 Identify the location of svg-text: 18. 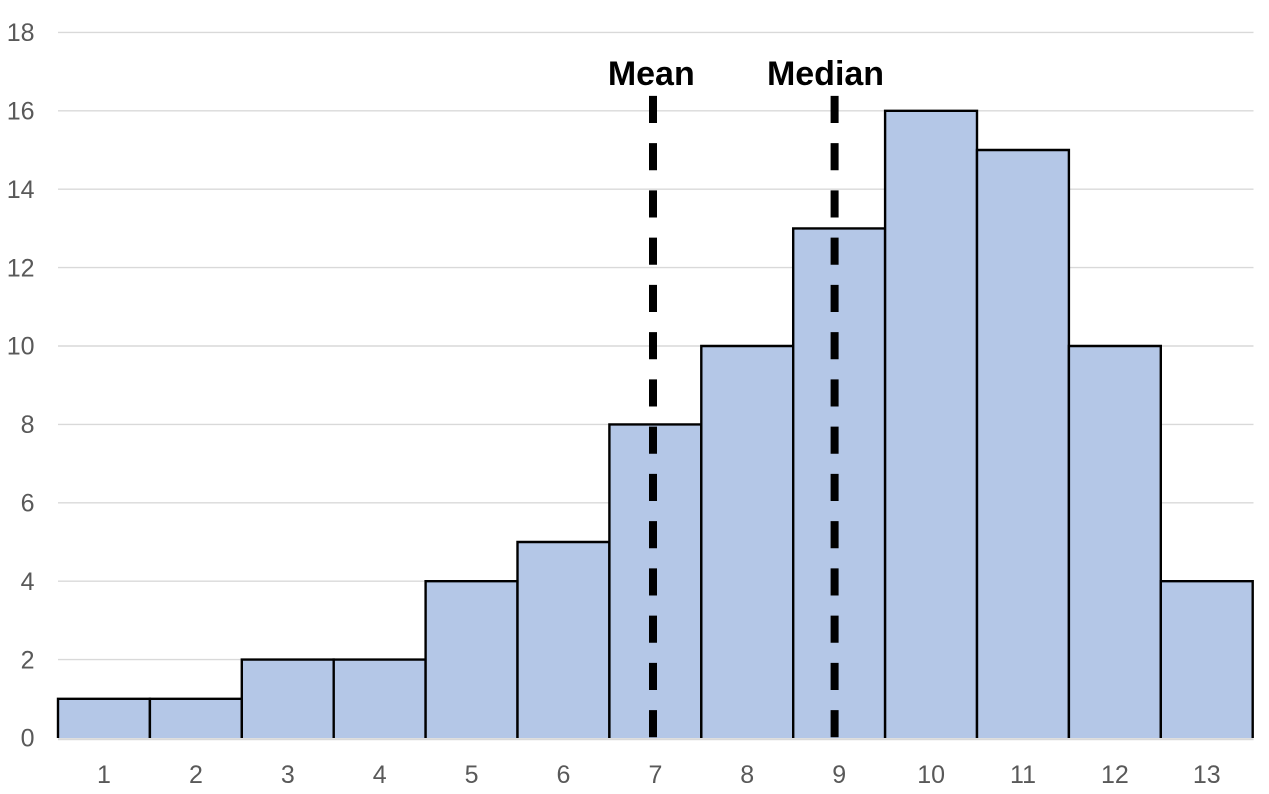
(21, 33).